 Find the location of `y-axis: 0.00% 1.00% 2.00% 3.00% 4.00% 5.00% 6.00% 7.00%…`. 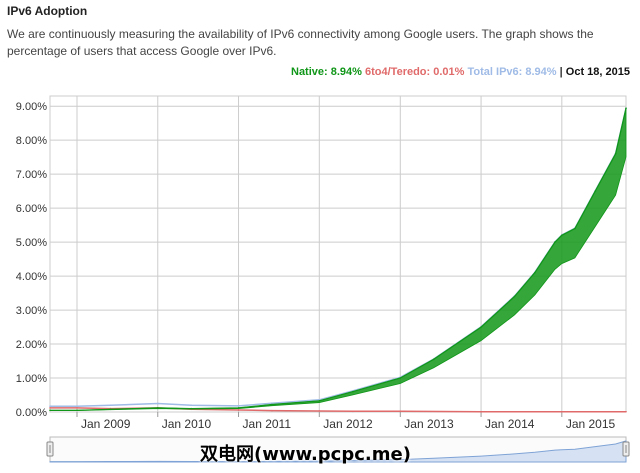

y-axis: 0.00% 1.00% 2.00% 3.00% 4.00% 5.00% 6.00% 7.00%… is located at coordinates (31, 260).